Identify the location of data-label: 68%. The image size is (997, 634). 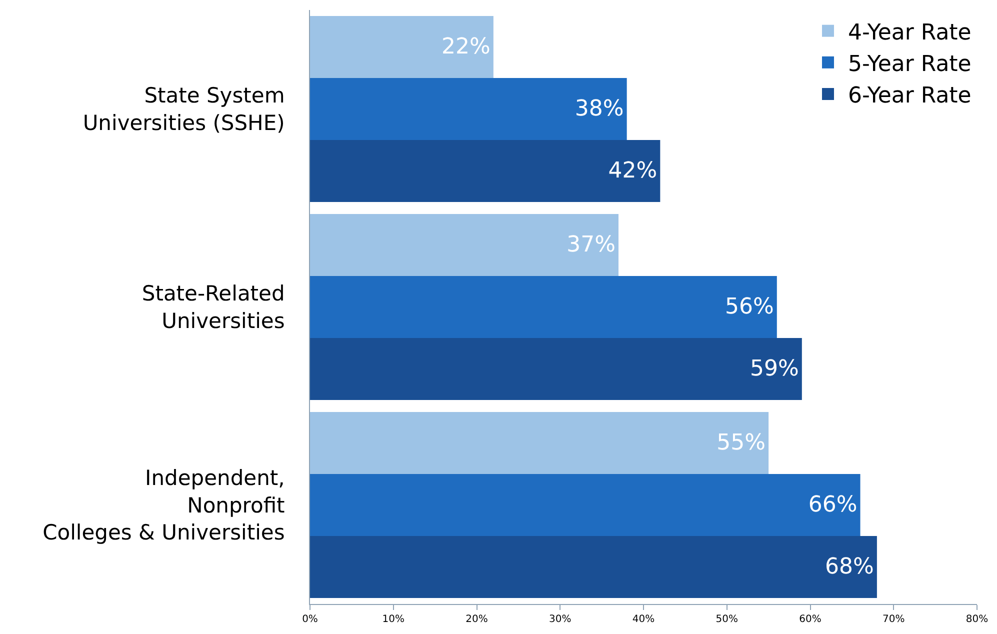
(849, 567).